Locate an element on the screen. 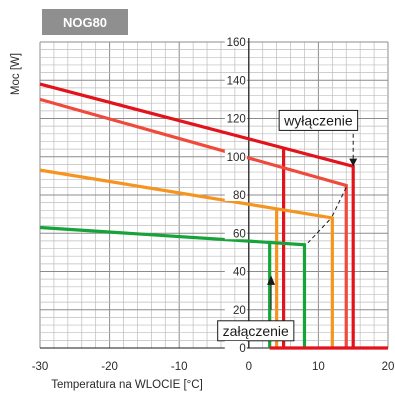 This screenshot has height=397, width=395. annotation-zalaczenie-box is located at coordinates (256, 331).